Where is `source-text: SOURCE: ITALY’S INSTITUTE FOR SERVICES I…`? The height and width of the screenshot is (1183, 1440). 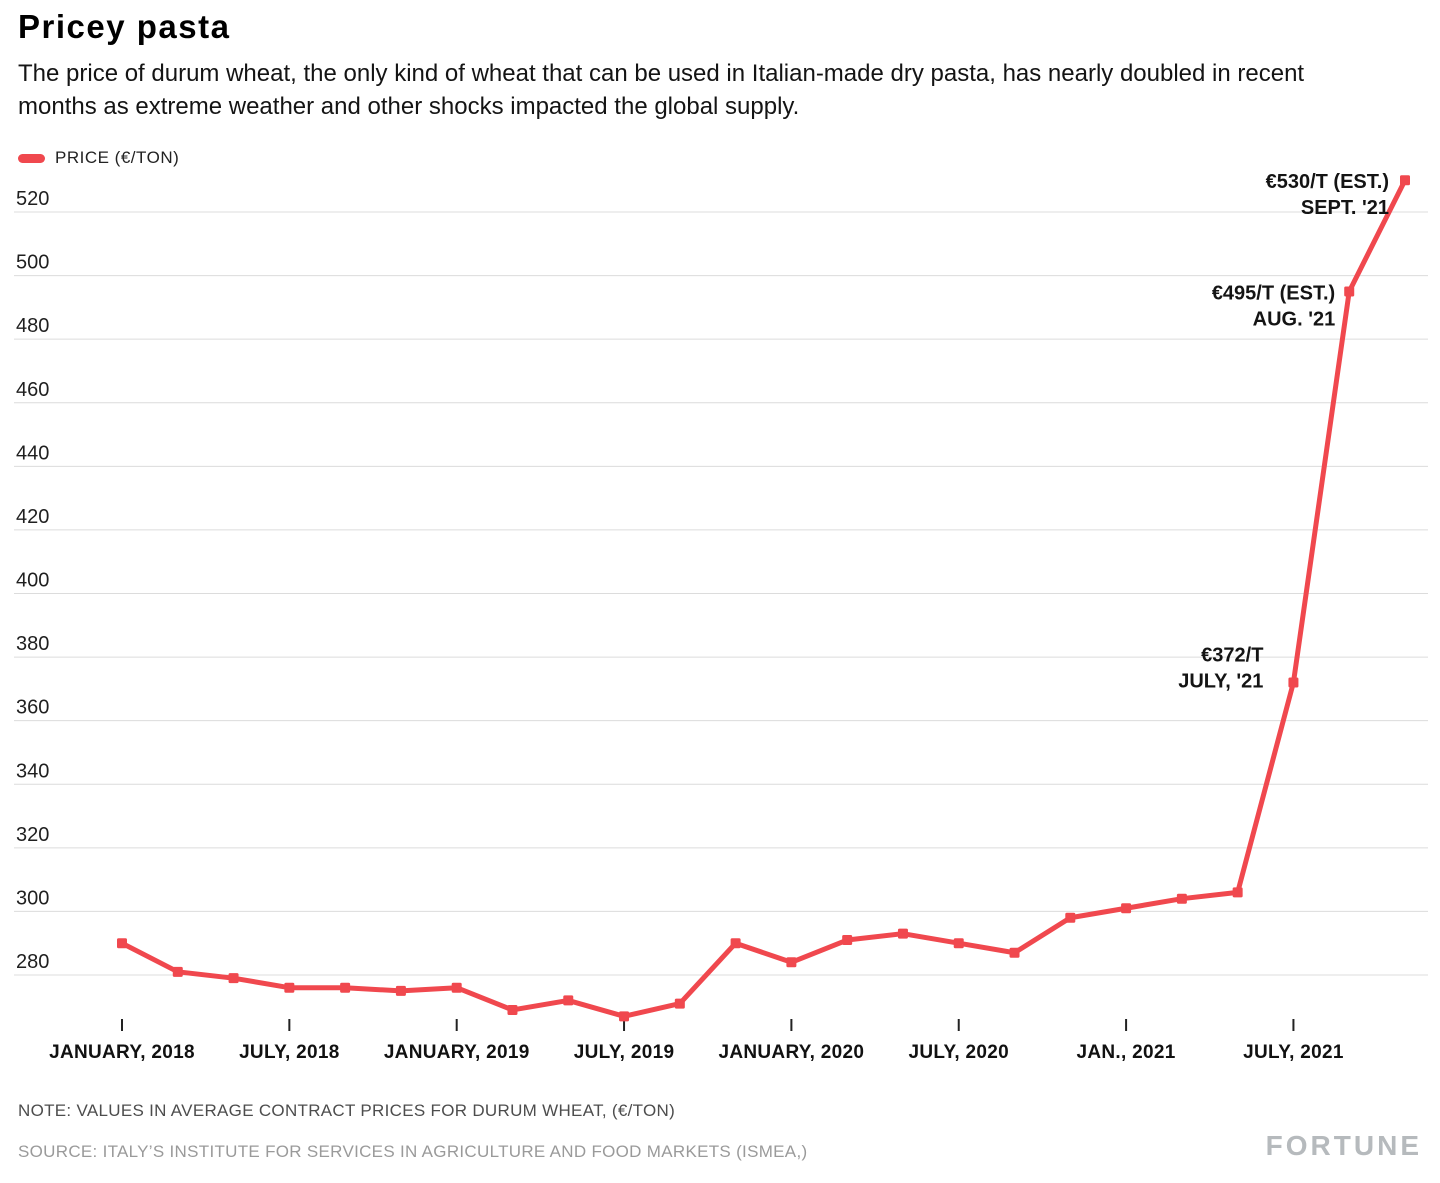 source-text: SOURCE: ITALY’S INSTITUTE FOR SERVICES I… is located at coordinates (413, 1151).